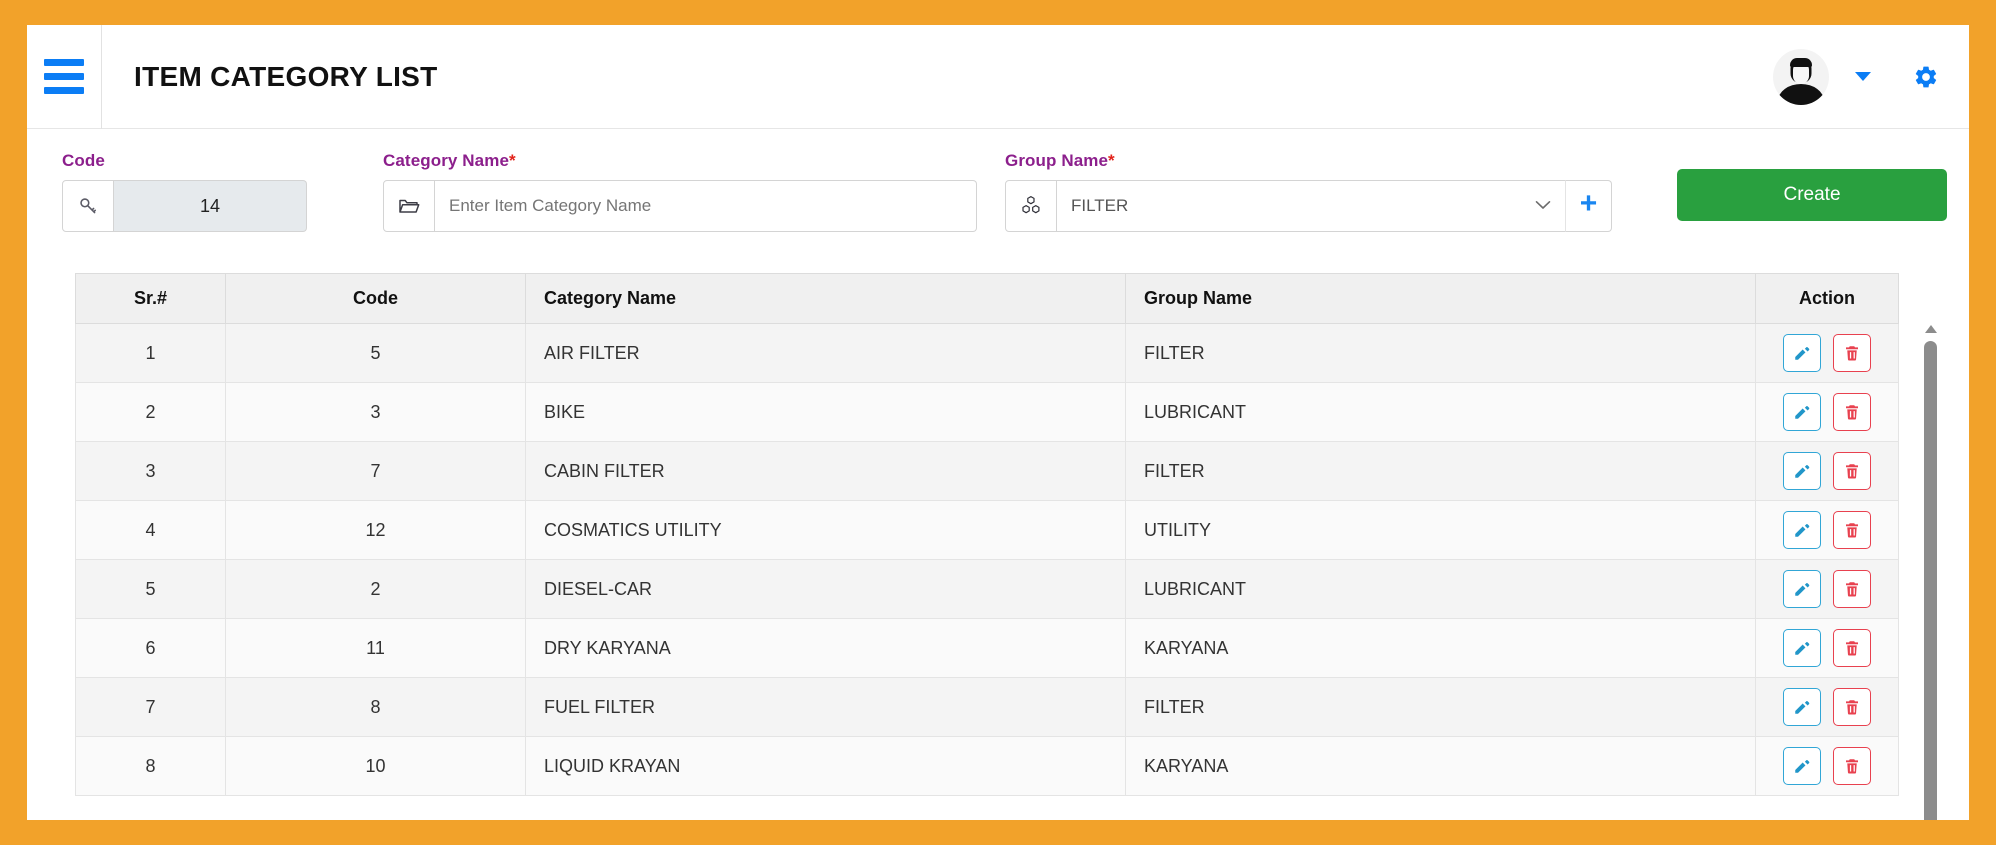 Image resolution: width=1996 pixels, height=845 pixels. Describe the element at coordinates (1440, 766) in the screenshot. I see `cell-group: KARYANA` at that location.